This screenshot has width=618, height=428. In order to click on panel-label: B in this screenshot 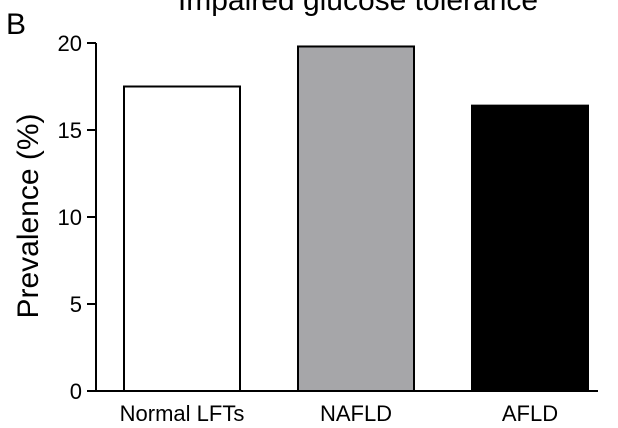, I will do `click(16, 24)`.